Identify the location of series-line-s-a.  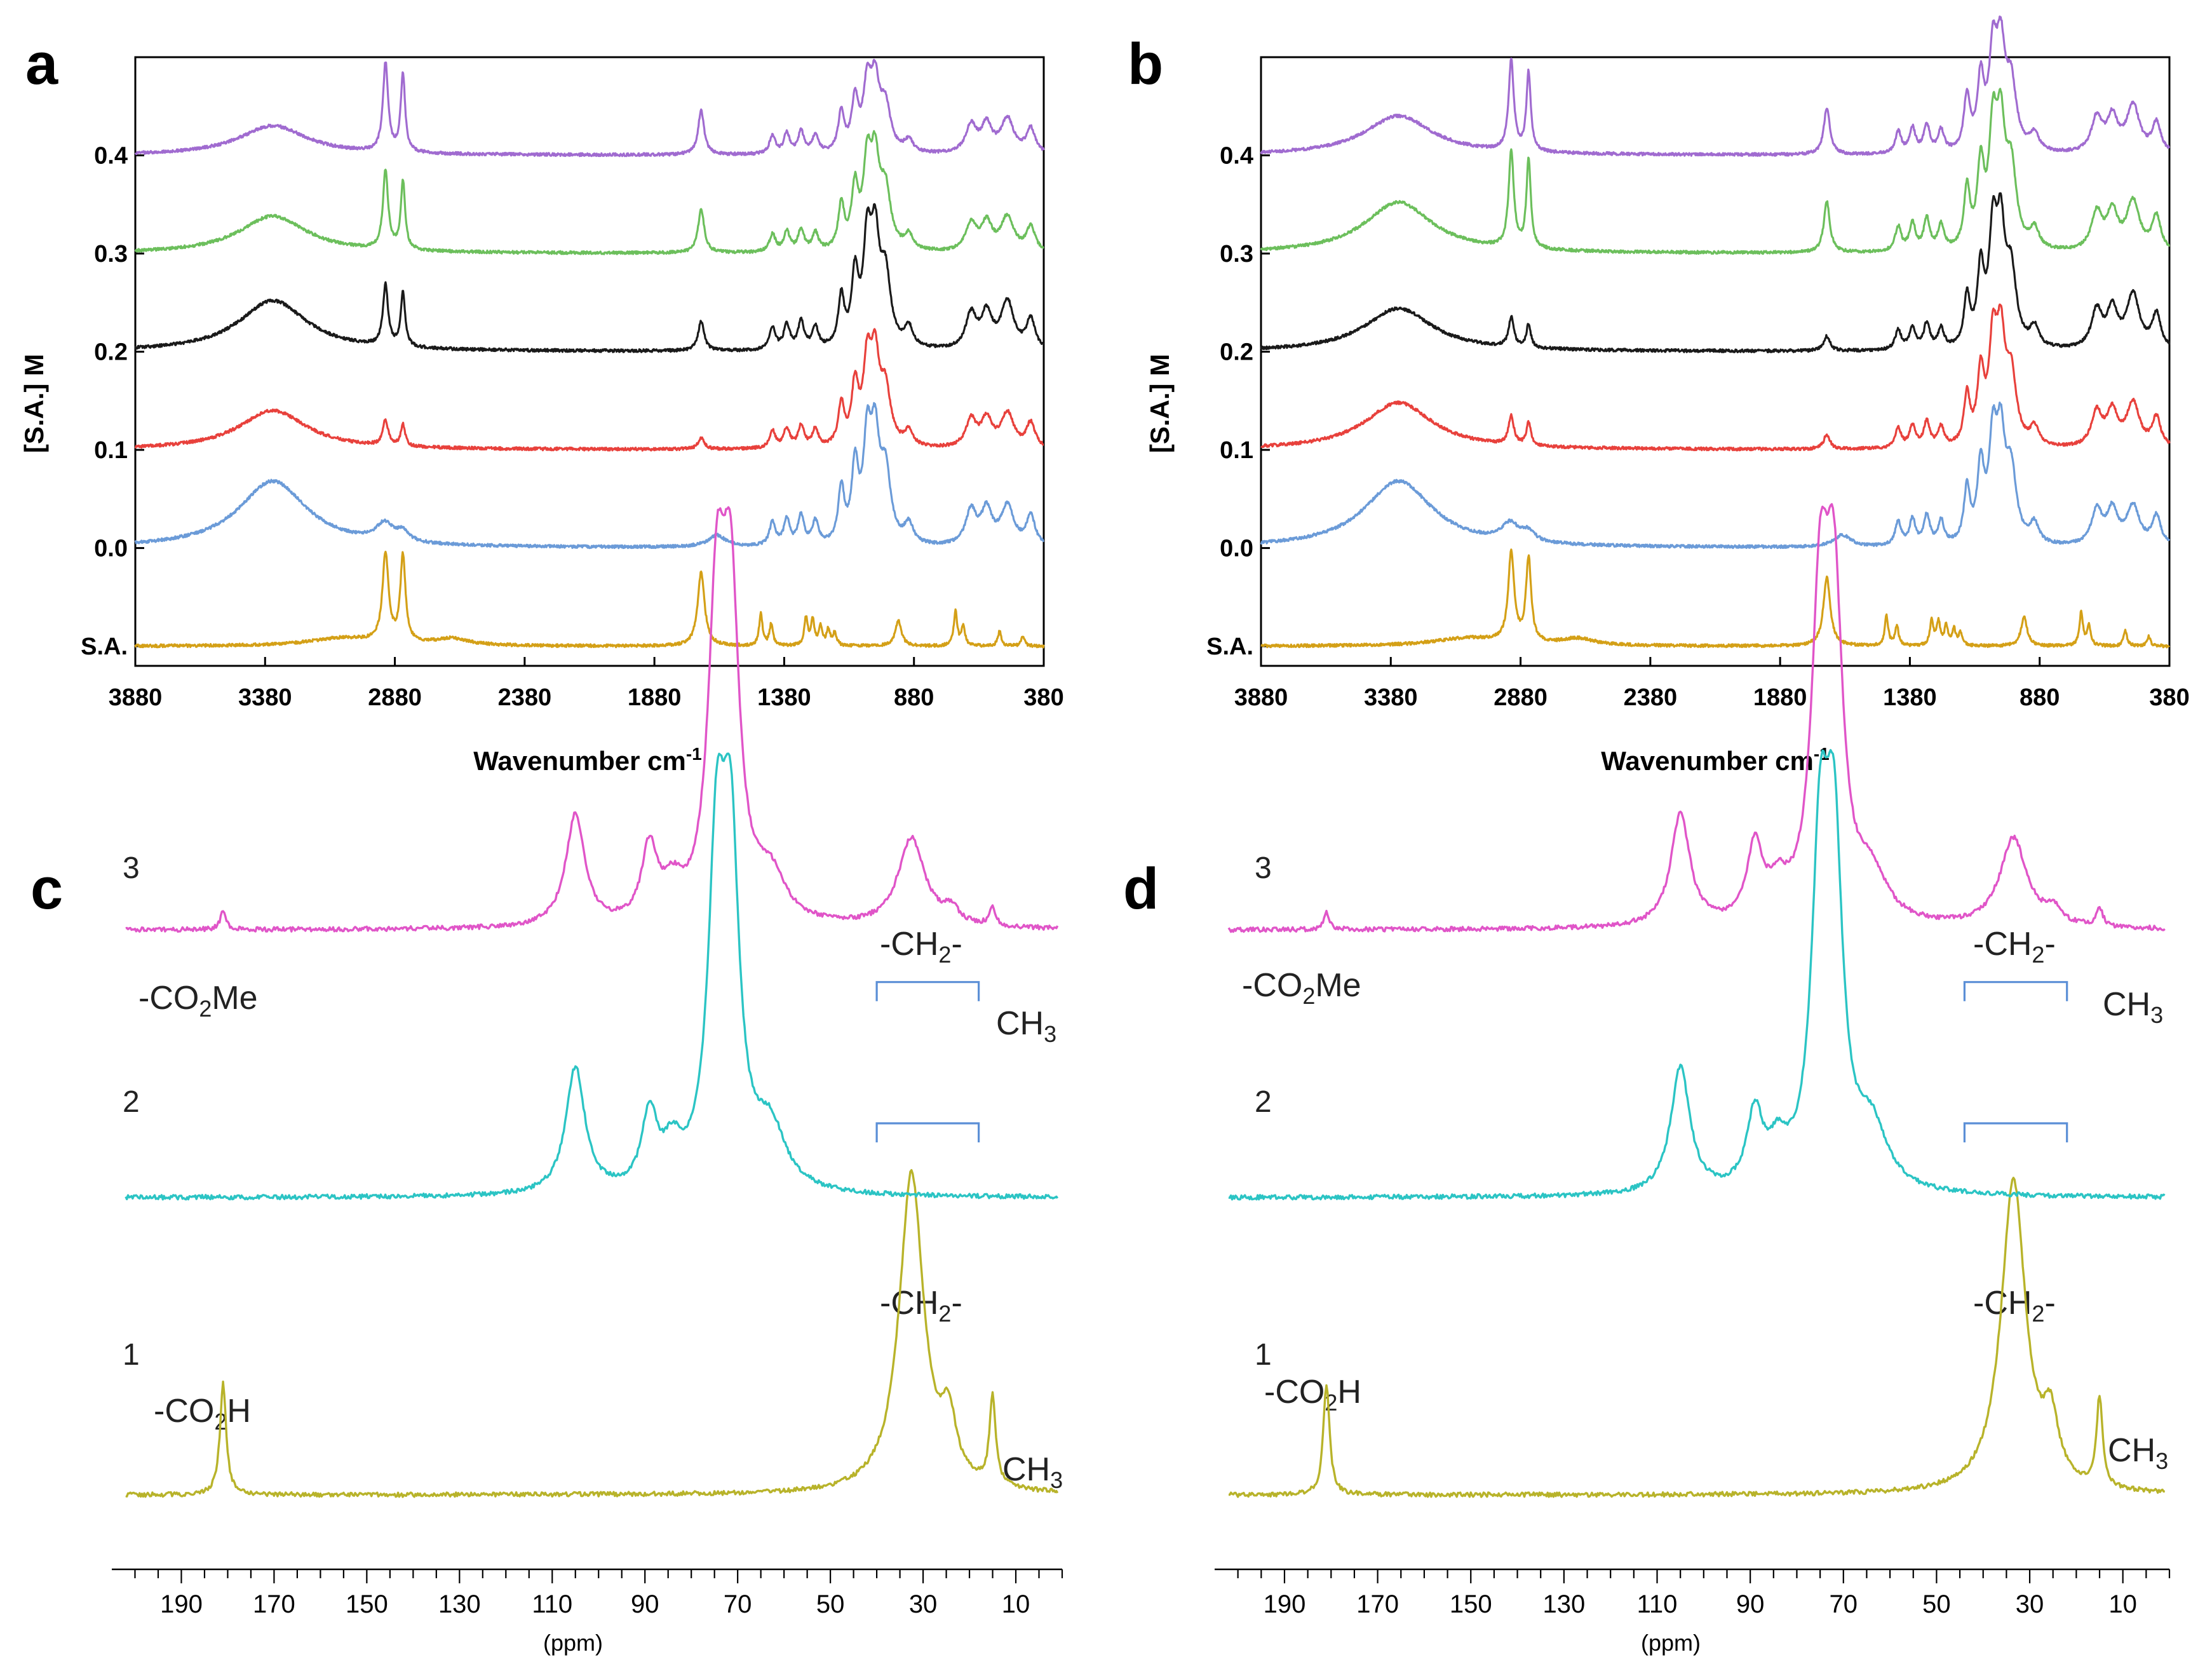
(589, 599).